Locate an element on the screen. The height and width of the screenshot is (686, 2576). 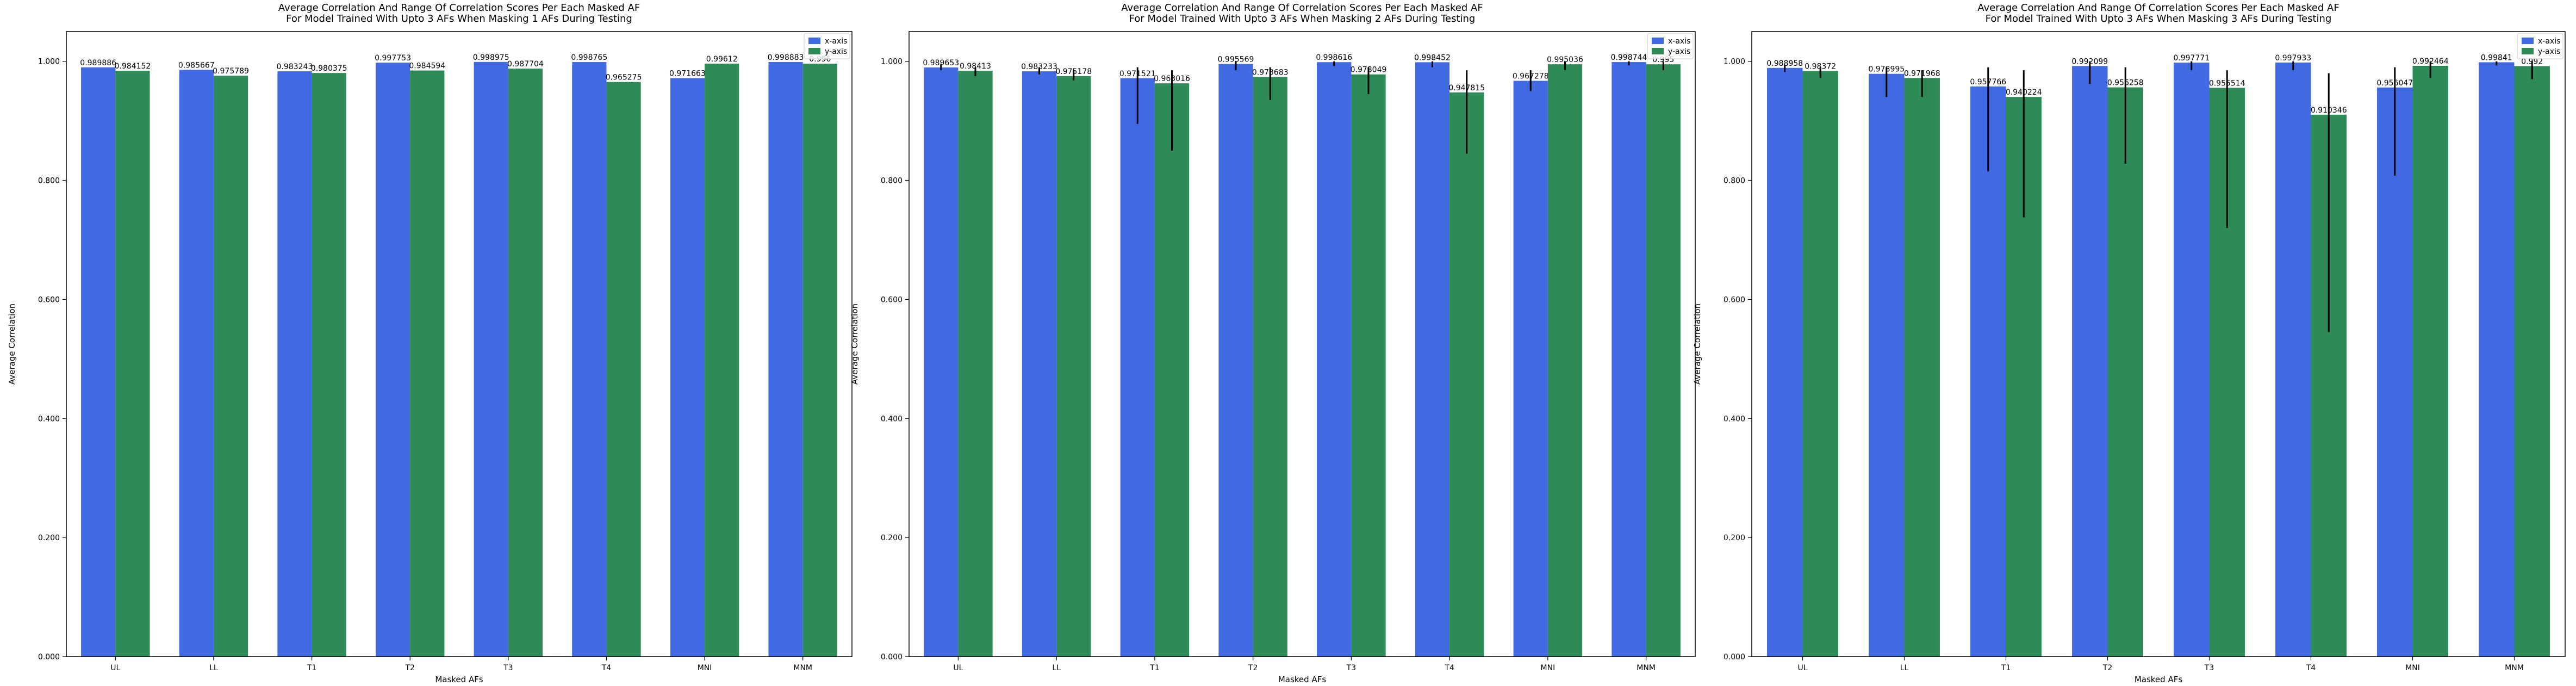
x-tick-label-t2: T2 is located at coordinates (1253, 668).